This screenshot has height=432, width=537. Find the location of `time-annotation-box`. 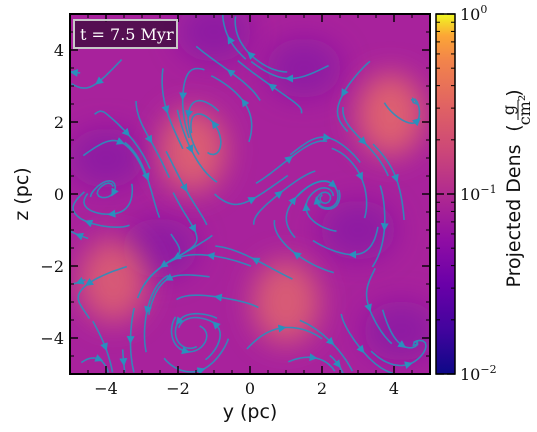

time-annotation-box is located at coordinates (125, 34).